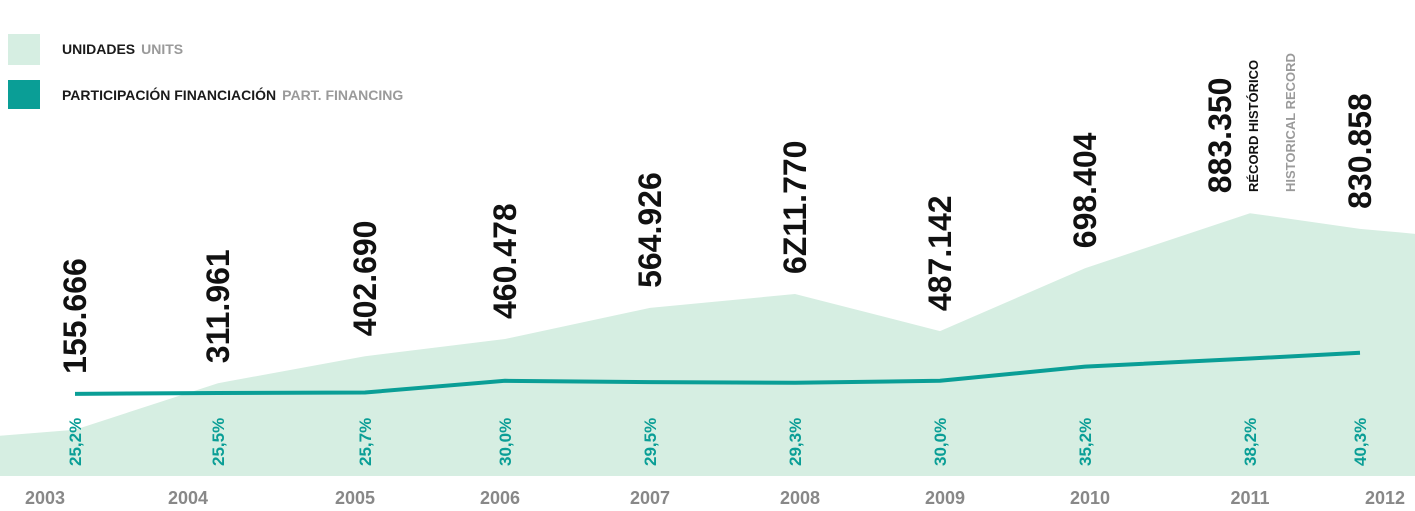 The width and height of the screenshot is (1415, 511). What do you see at coordinates (365, 442) in the screenshot?
I see `financing-label: 25,7%` at bounding box center [365, 442].